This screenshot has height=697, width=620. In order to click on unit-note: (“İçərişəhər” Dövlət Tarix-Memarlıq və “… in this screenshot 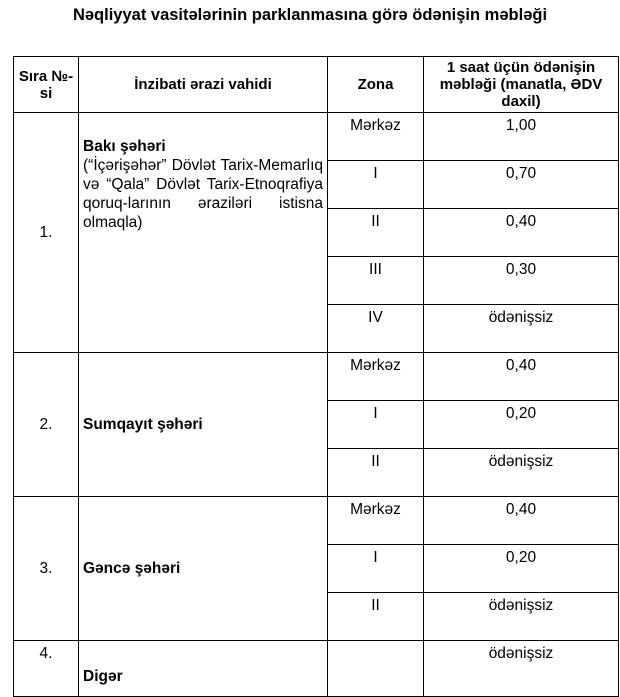, I will do `click(203, 194)`.